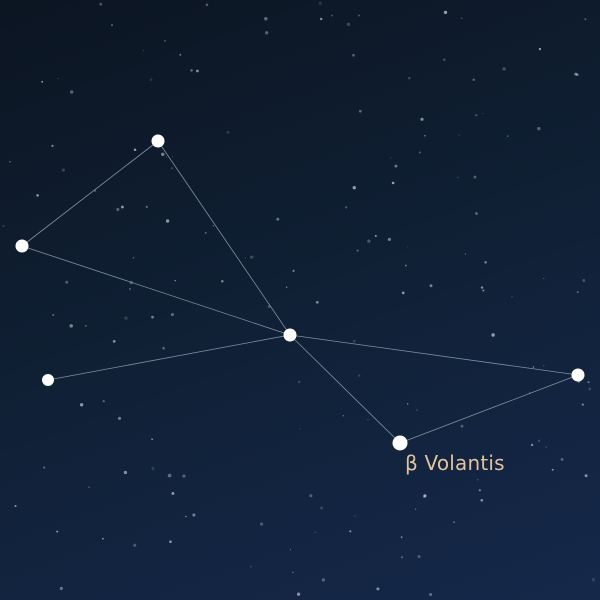  I want to click on star-b, so click(22, 246).